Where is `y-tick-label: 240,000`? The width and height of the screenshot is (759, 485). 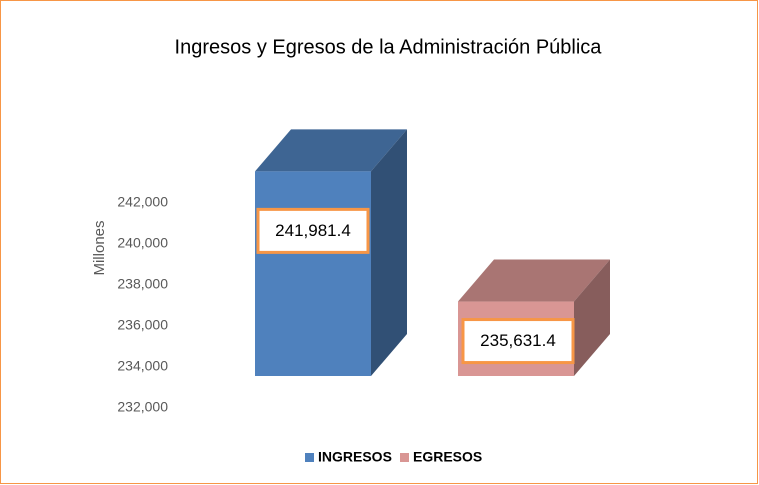 y-tick-label: 240,000 is located at coordinates (142, 243).